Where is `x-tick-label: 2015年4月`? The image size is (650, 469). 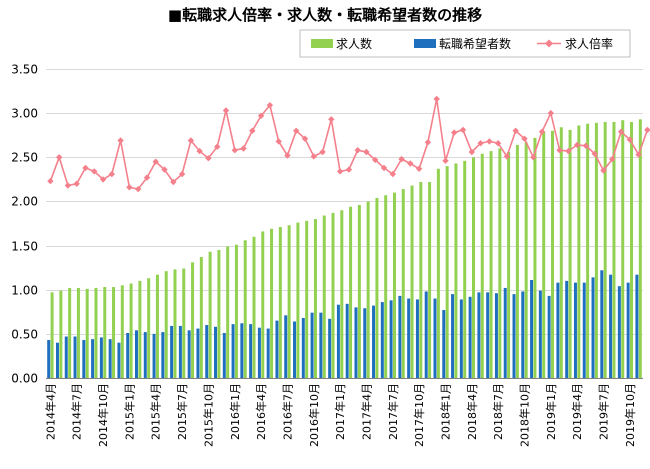
x-tick-label: 2015年4月 is located at coordinates (156, 411).